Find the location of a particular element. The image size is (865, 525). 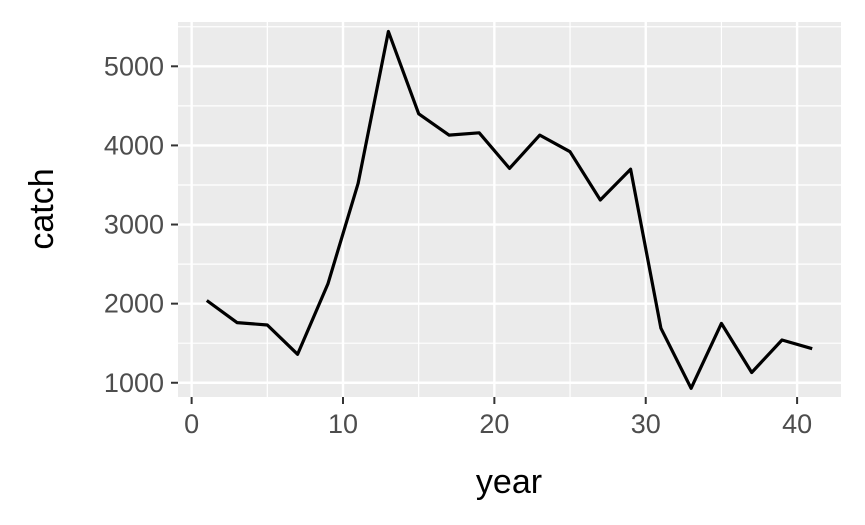

y-tick-label: 4000 is located at coordinates (134, 145).